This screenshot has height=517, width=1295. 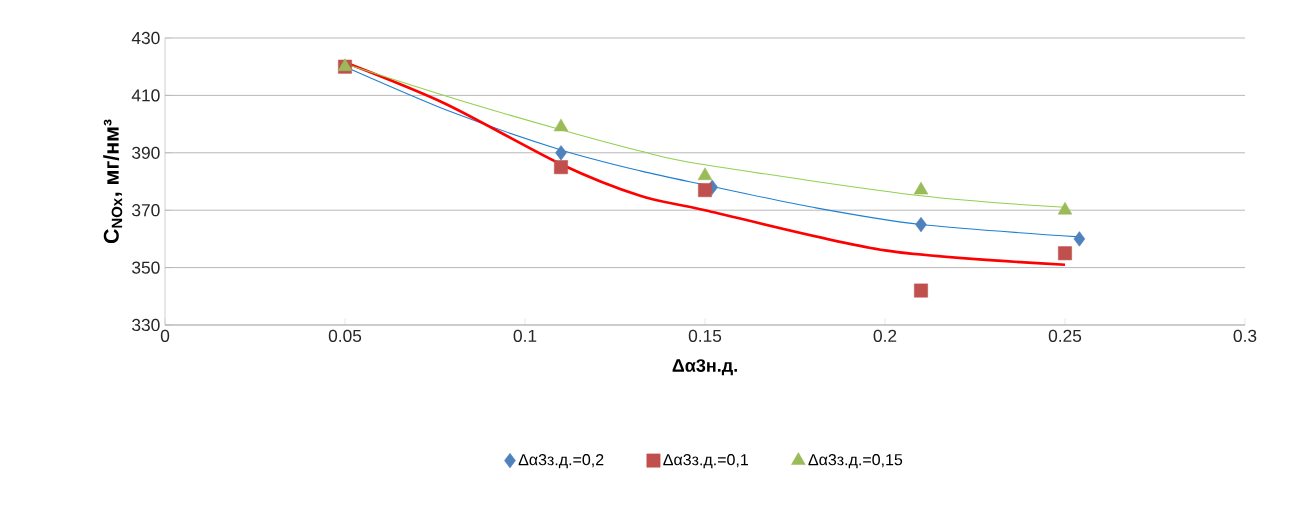 I want to click on x-tick-label: 0.2, so click(x=885, y=335).